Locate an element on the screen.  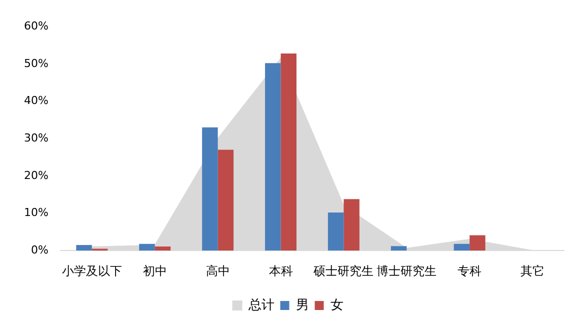
x-tick-label: 小学及以下 is located at coordinates (92, 271).